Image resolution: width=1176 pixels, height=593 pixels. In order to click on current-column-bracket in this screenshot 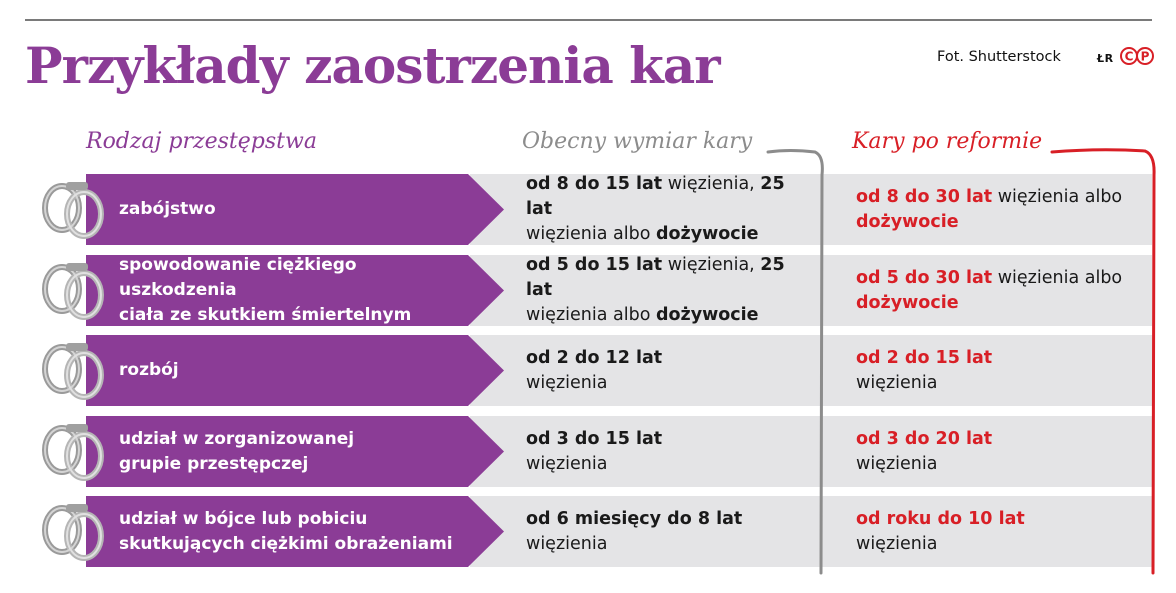, I will do `click(795, 362)`.